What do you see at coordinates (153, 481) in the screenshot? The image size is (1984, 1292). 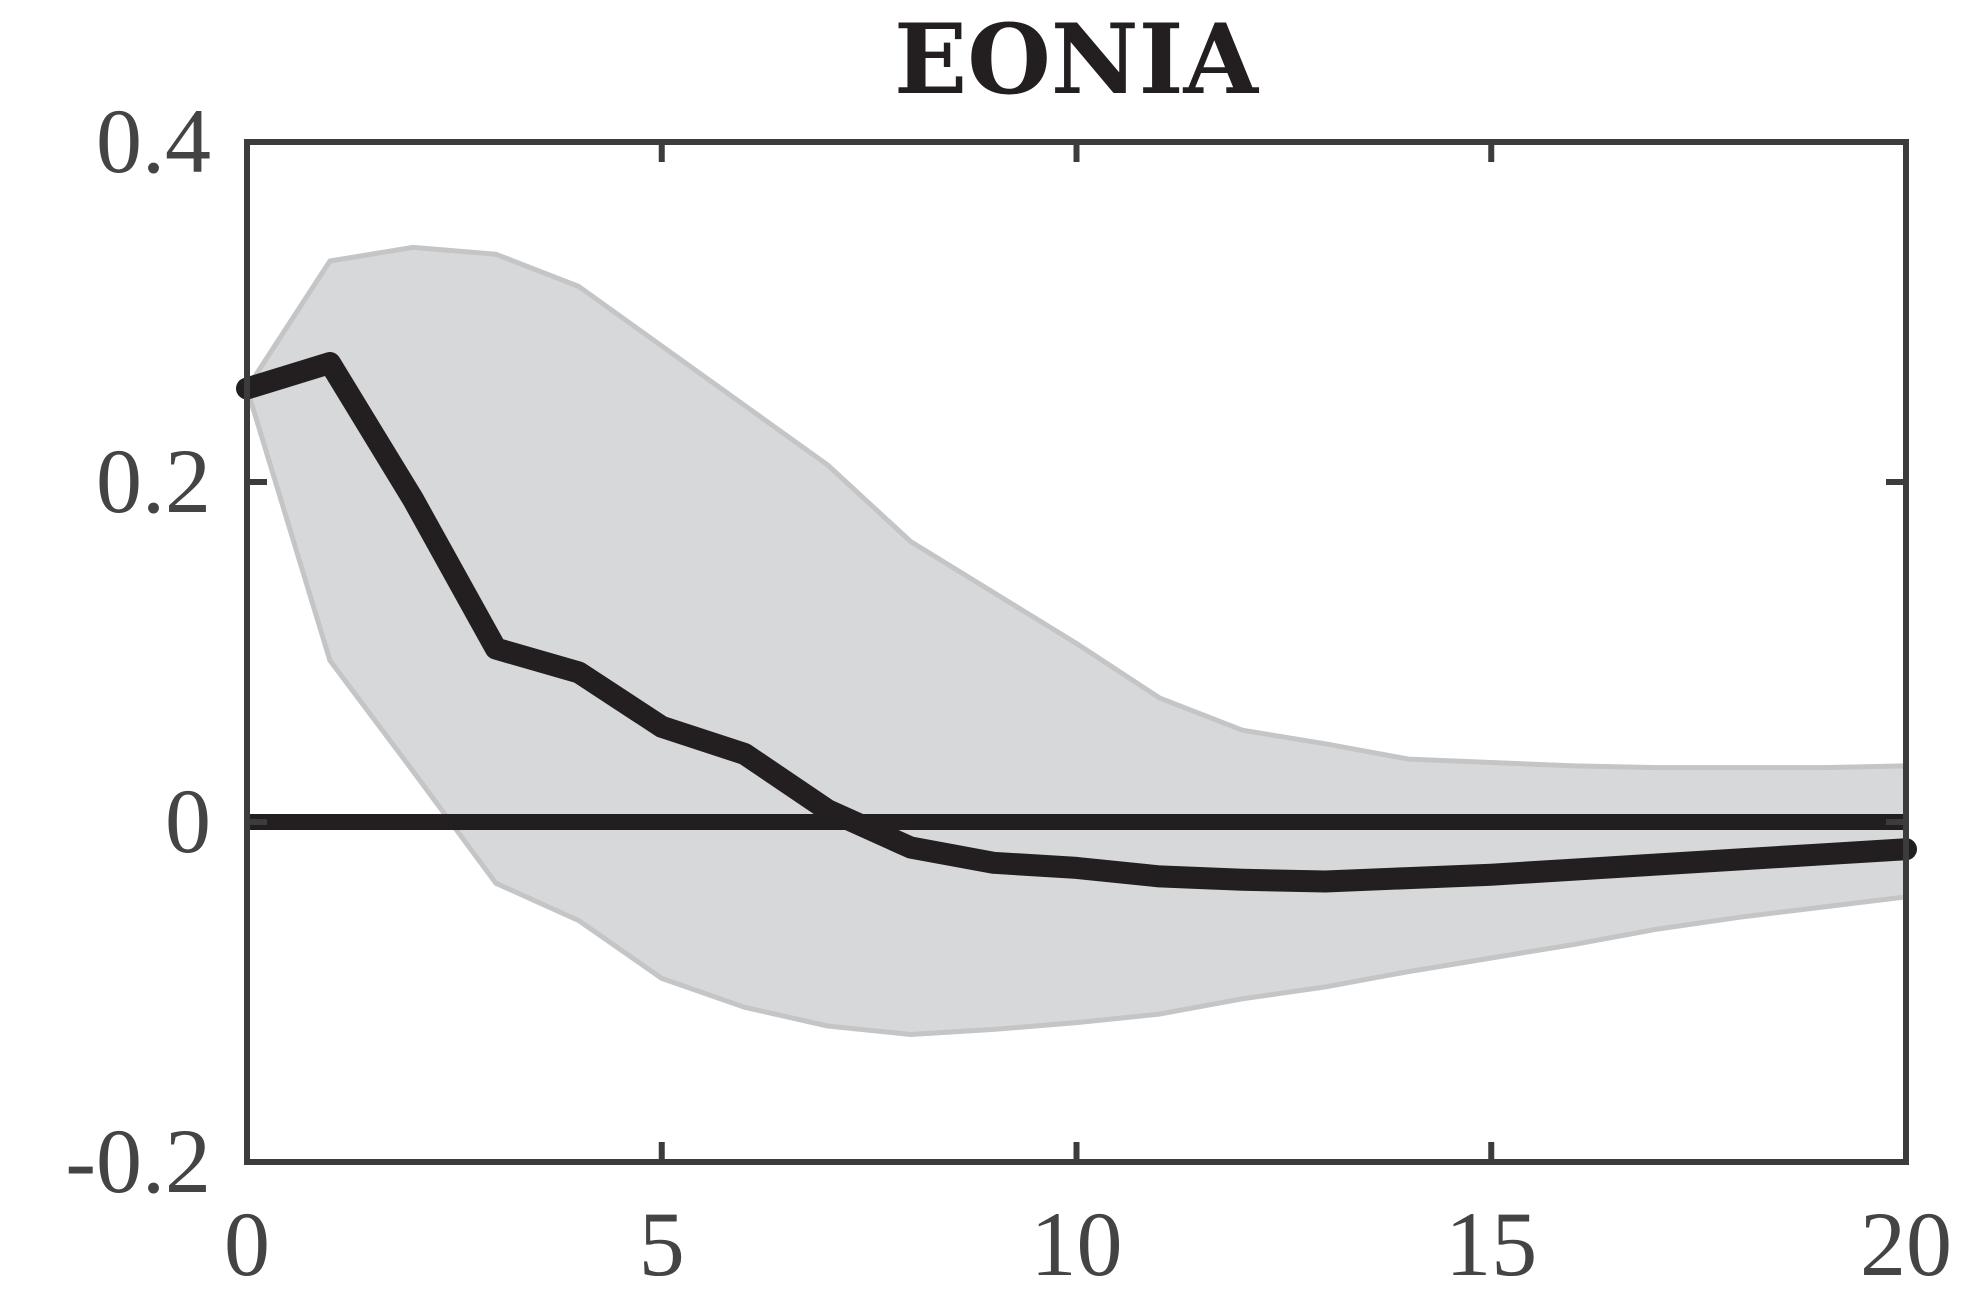 I see `y-tick-label: 0.2` at bounding box center [153, 481].